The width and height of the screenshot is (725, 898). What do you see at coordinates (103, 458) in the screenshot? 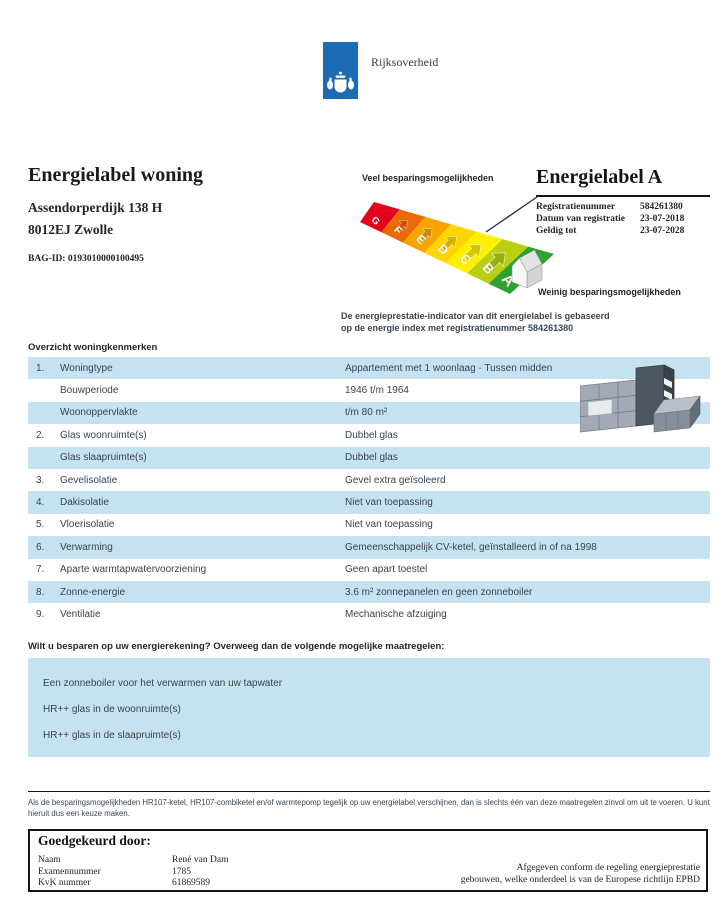
I see `row-label: Glas slaapruimte(s)` at bounding box center [103, 458].